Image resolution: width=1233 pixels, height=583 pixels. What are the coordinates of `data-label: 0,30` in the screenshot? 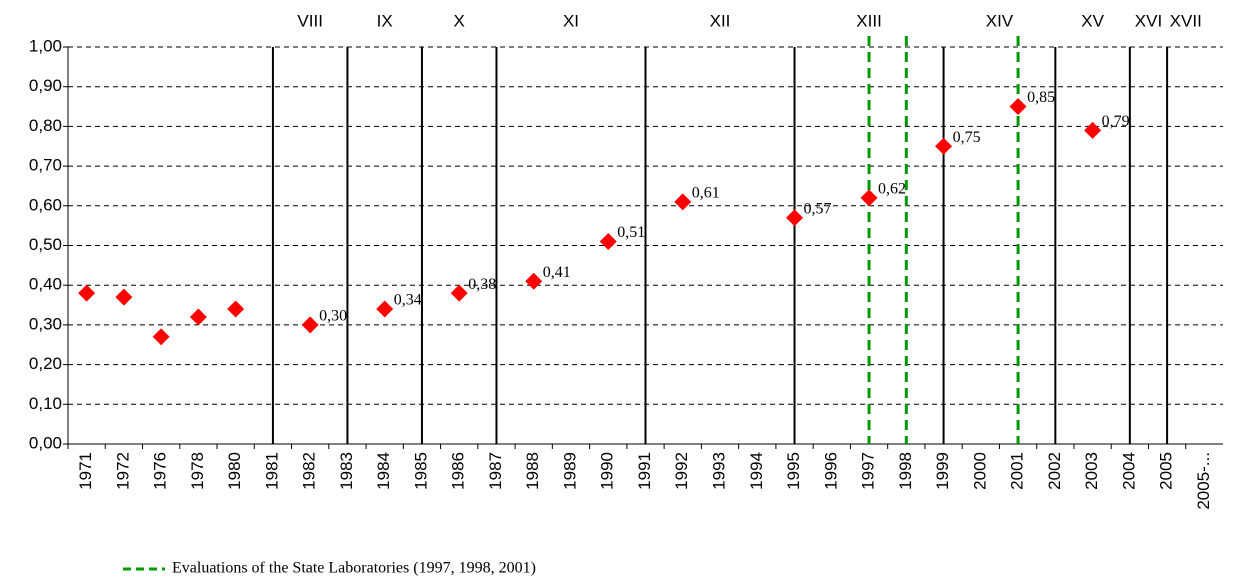 It's located at (333, 316).